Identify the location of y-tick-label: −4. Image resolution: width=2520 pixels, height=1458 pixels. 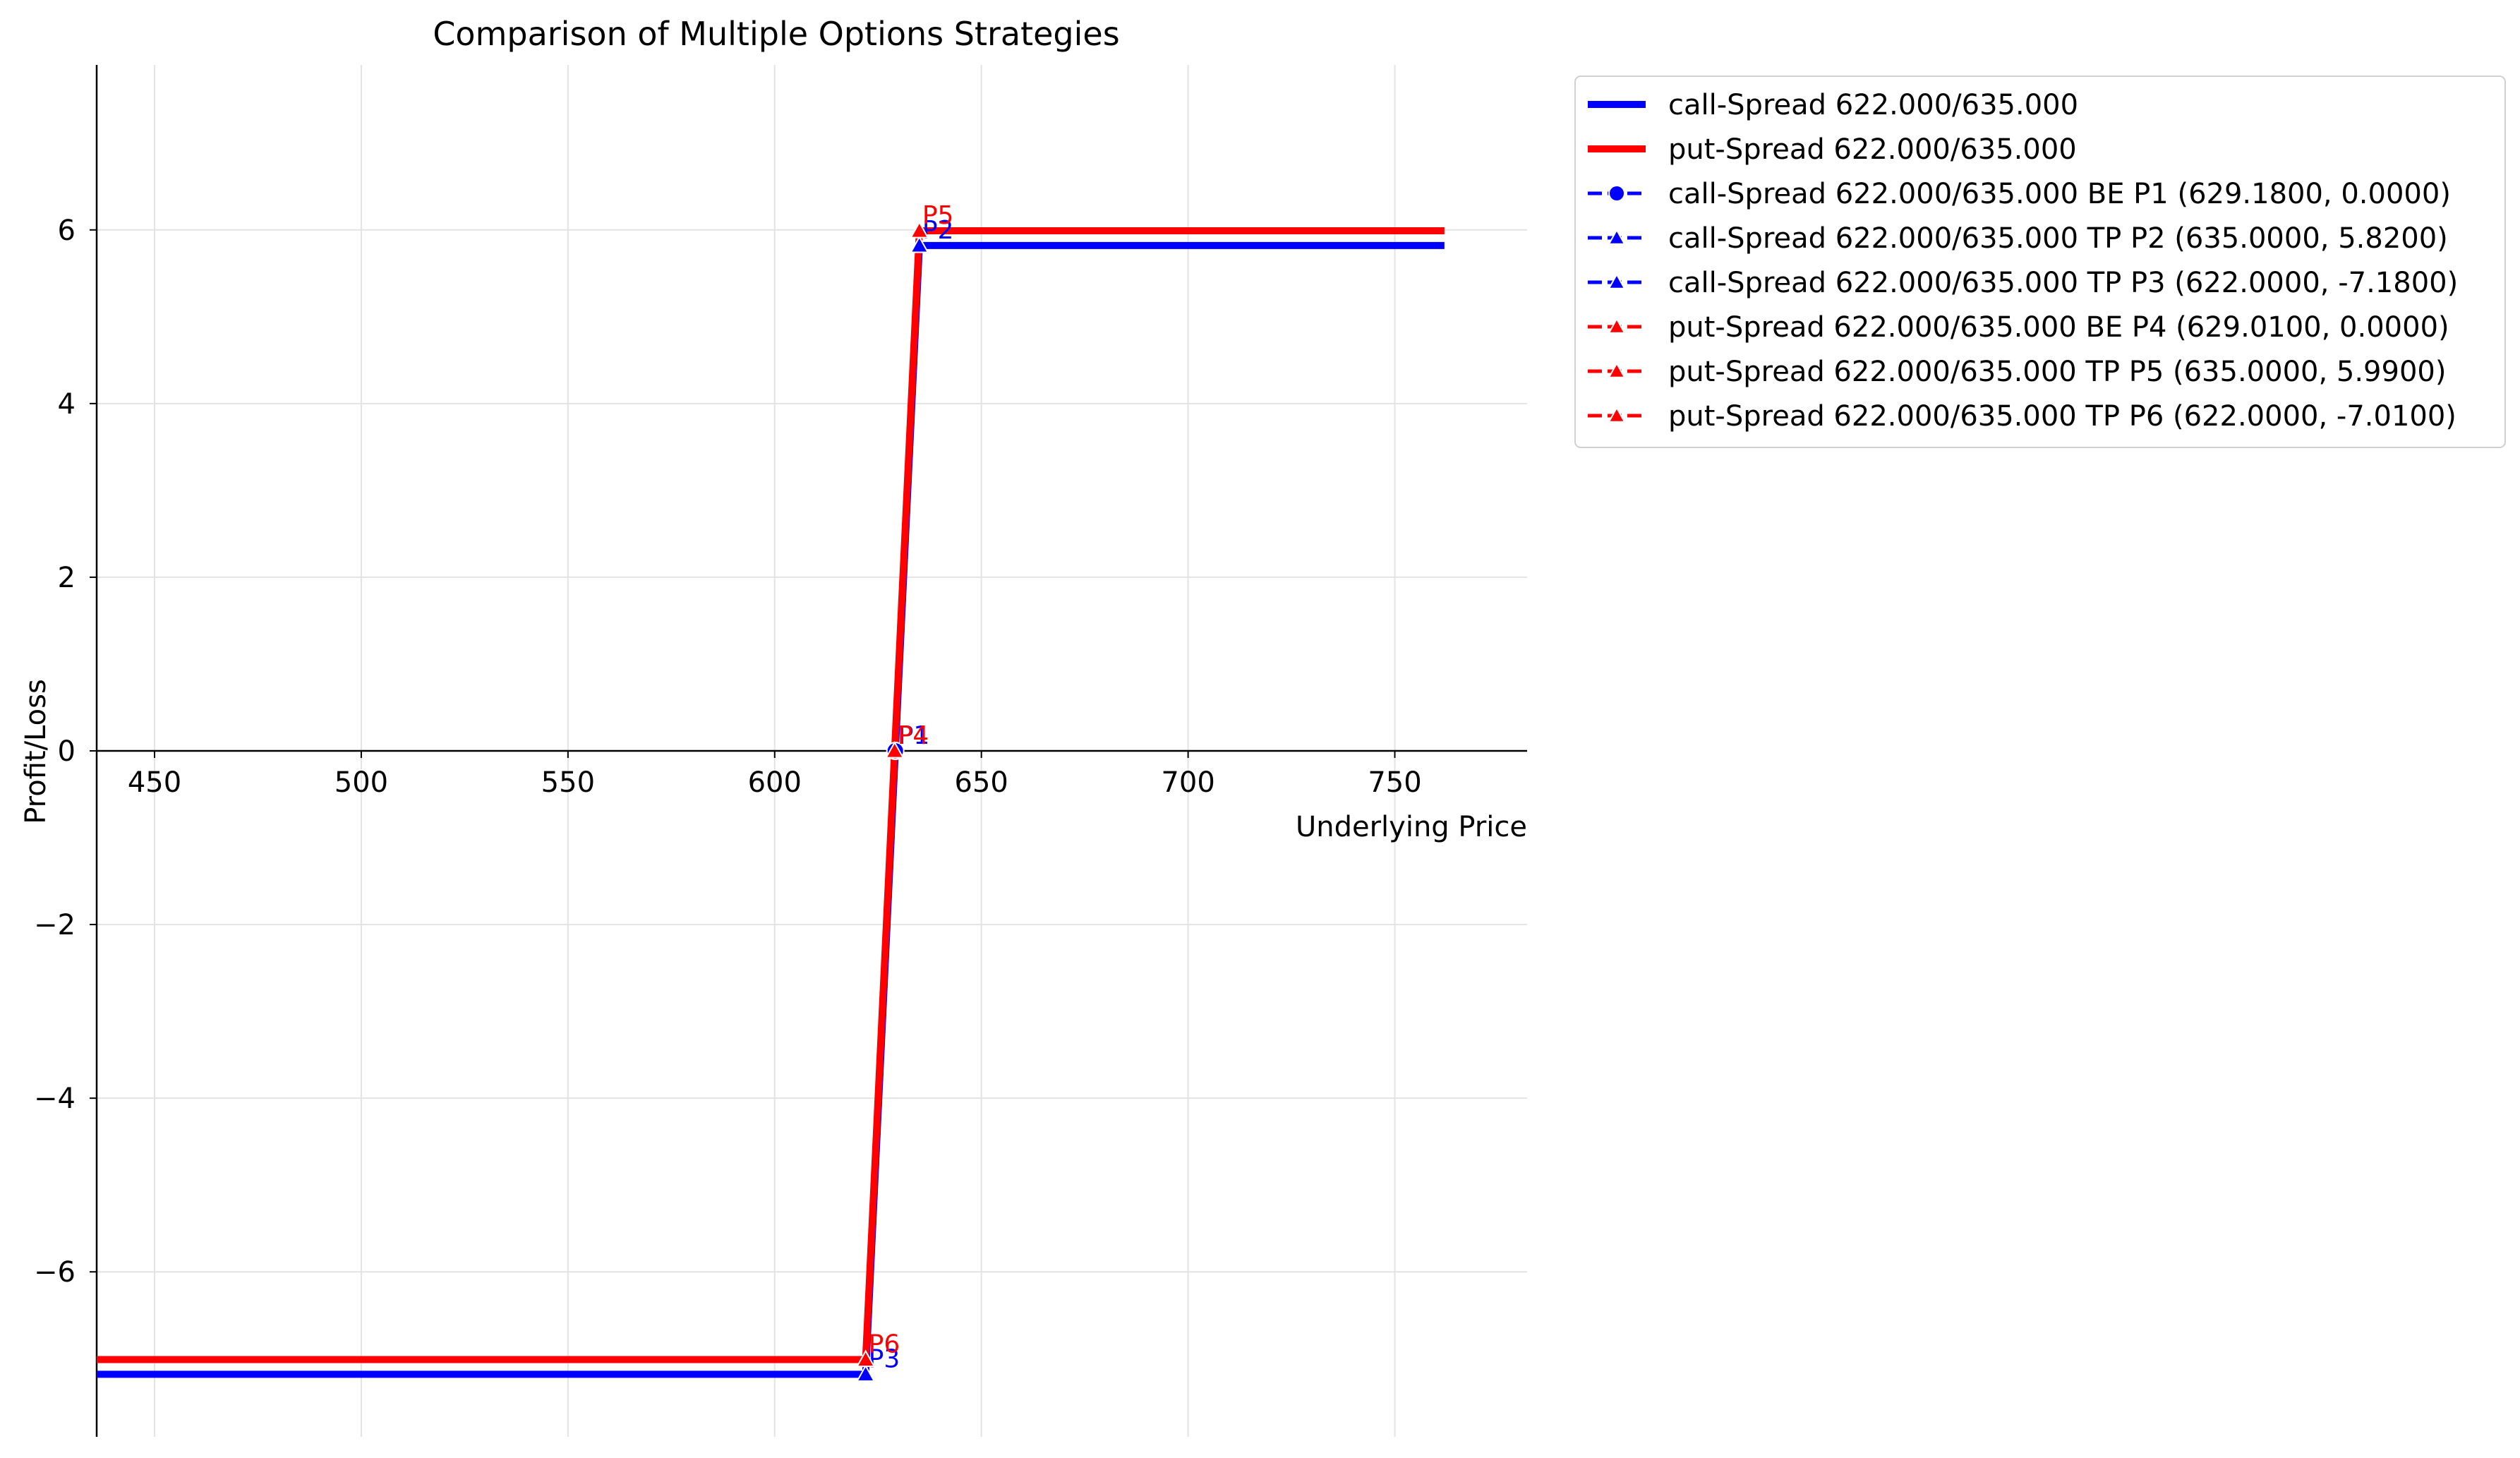
(55, 1099).